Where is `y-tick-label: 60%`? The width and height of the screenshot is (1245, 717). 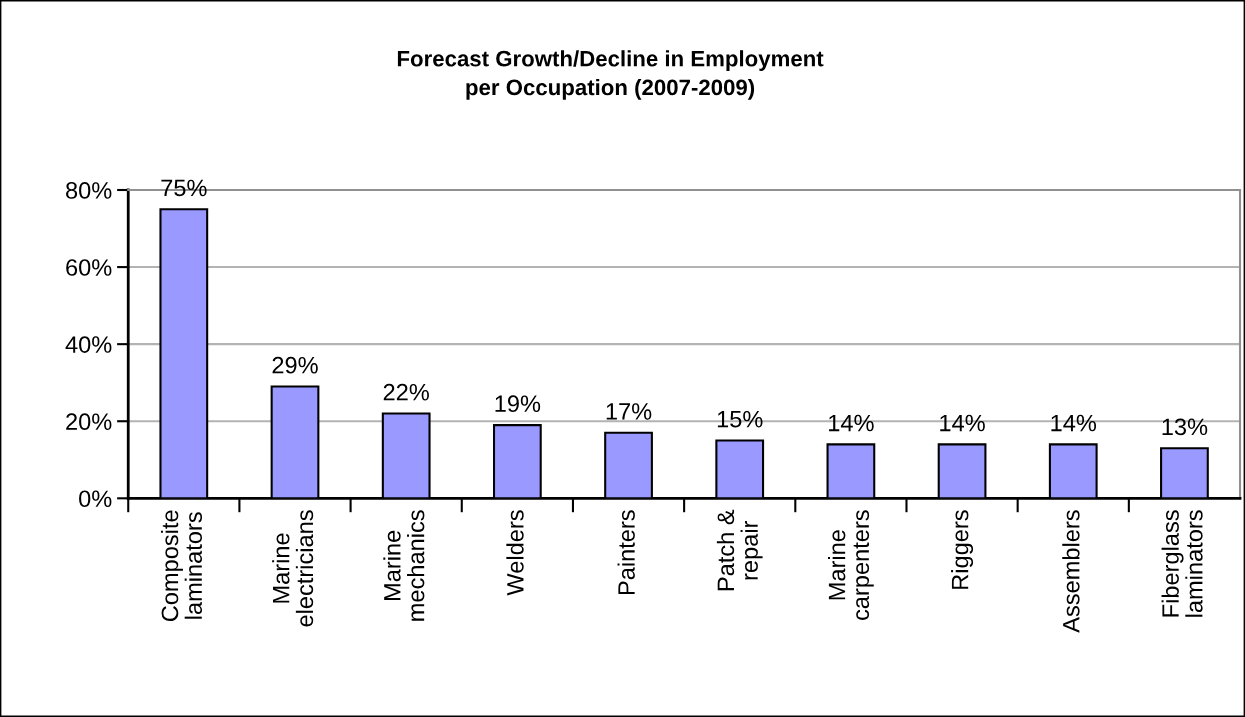 y-tick-label: 60% is located at coordinates (89, 267).